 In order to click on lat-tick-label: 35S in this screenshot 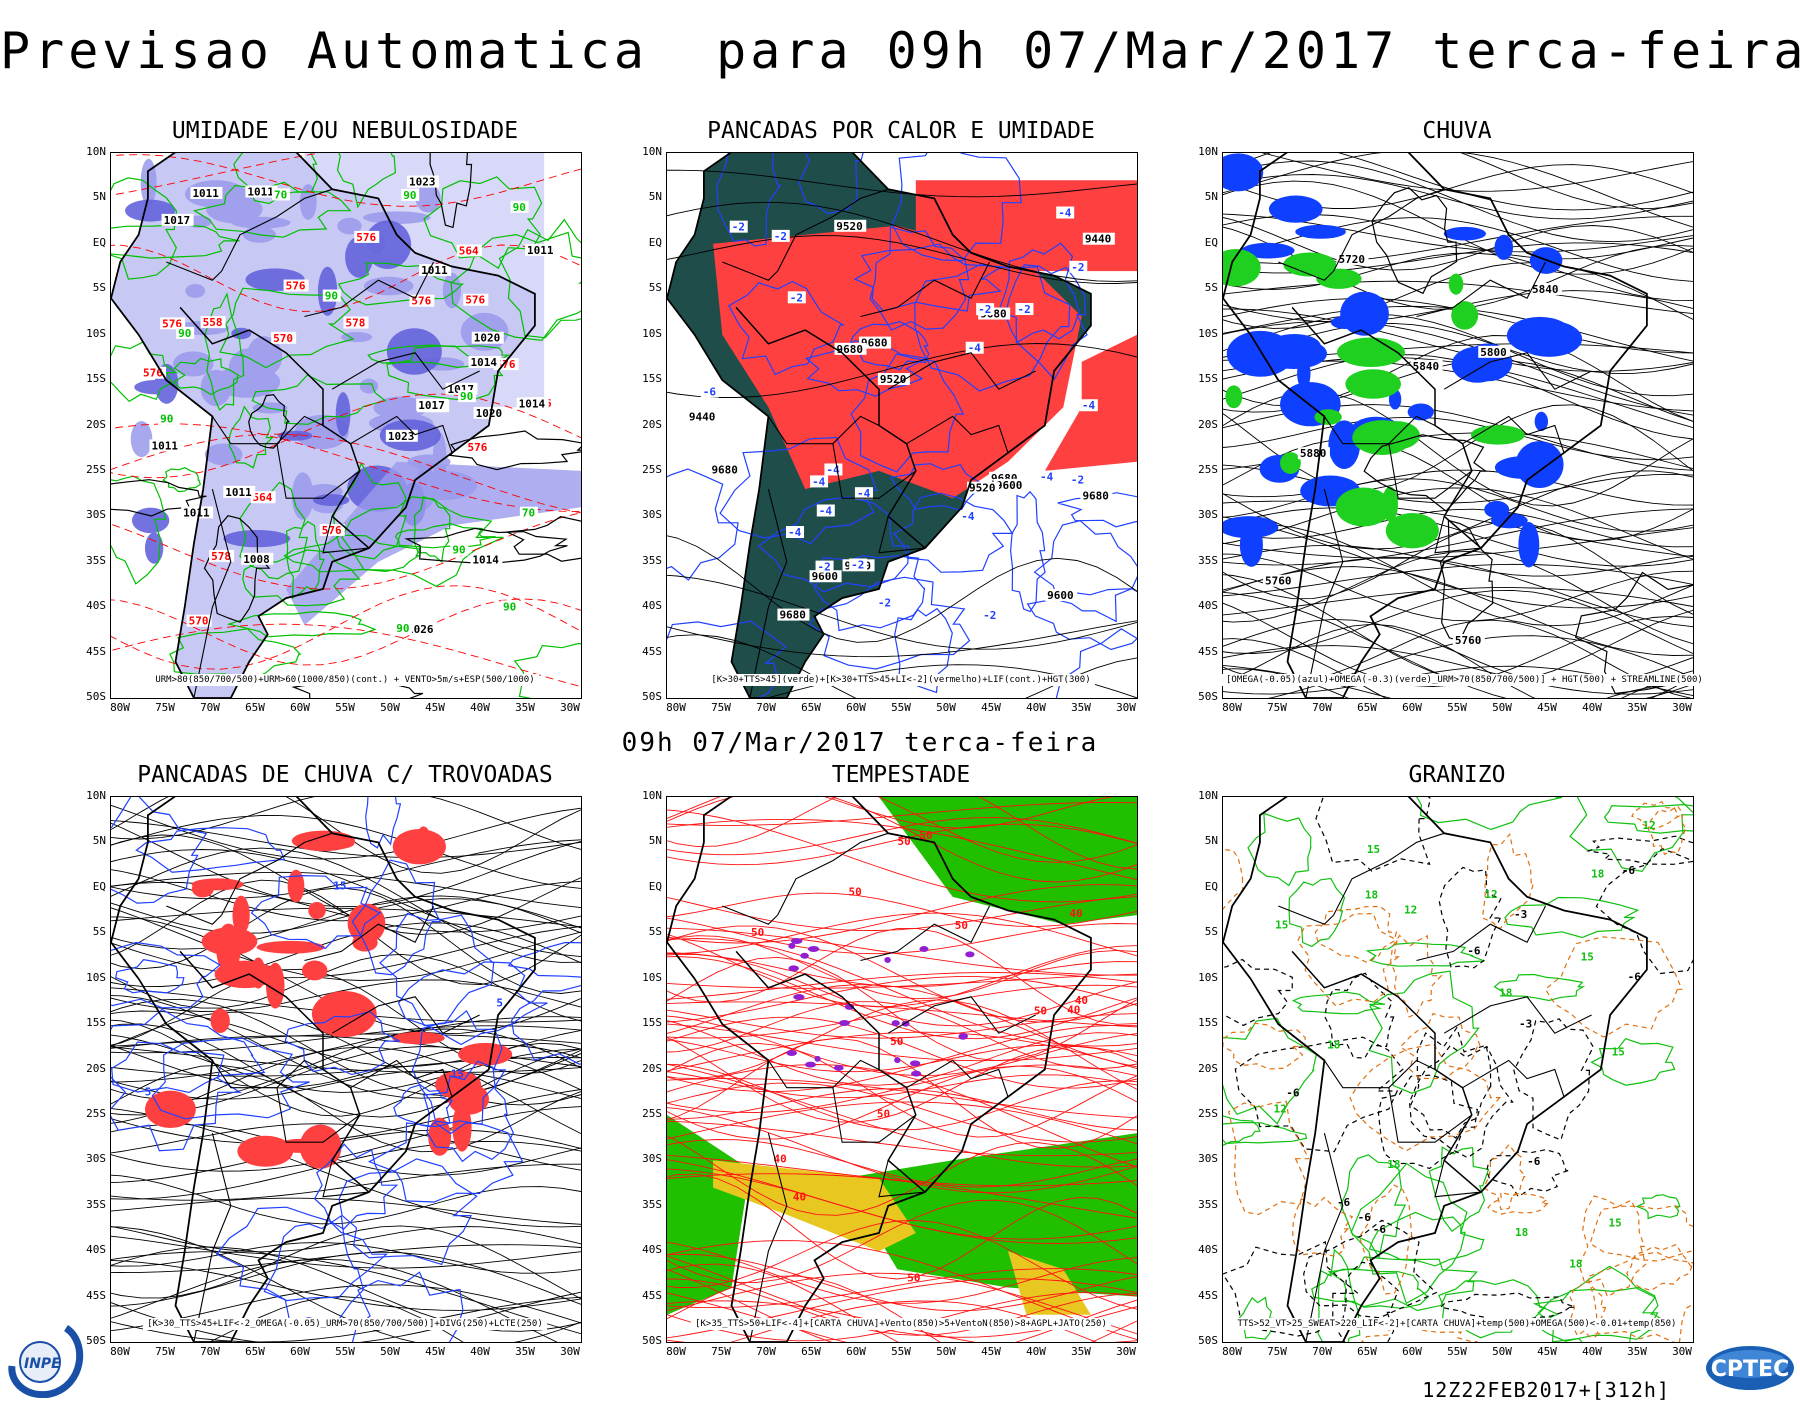, I will do `click(645, 560)`.